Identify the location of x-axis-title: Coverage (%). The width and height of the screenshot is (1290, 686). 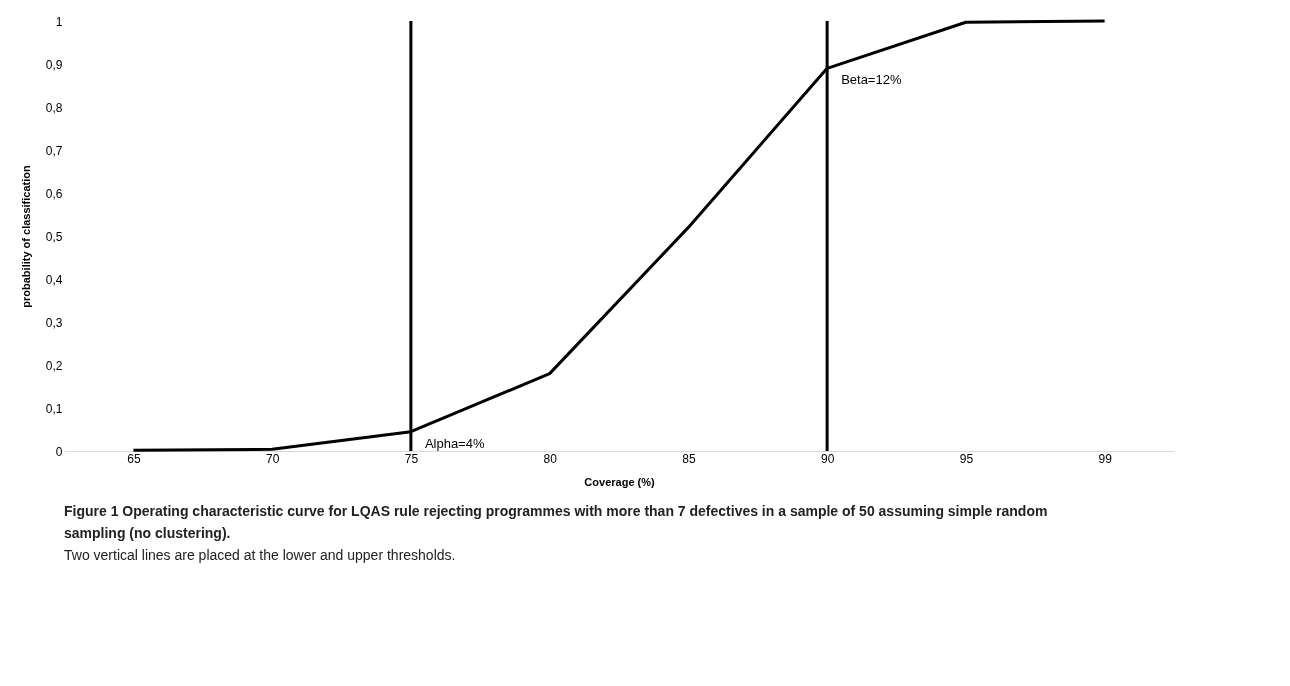
(619, 481).